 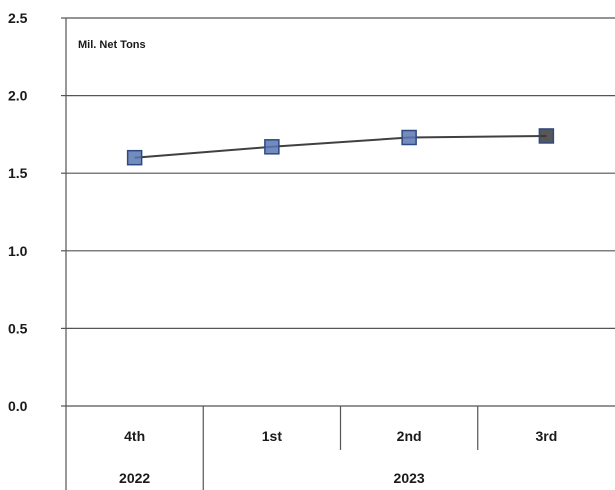 What do you see at coordinates (18, 18) in the screenshot?
I see `y-tick-label: 2.5` at bounding box center [18, 18].